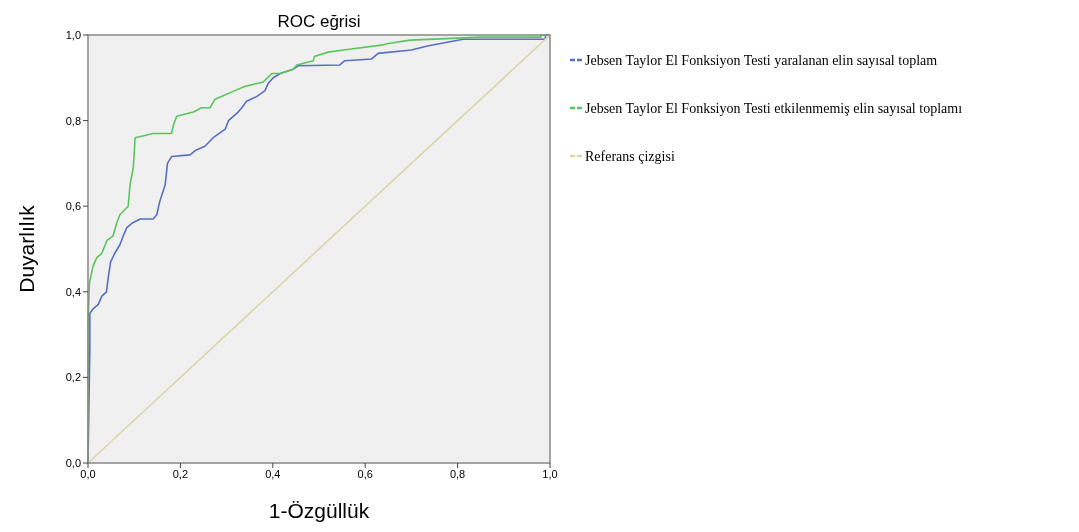  What do you see at coordinates (180, 474) in the screenshot?
I see `x-tick-label: 0,2` at bounding box center [180, 474].